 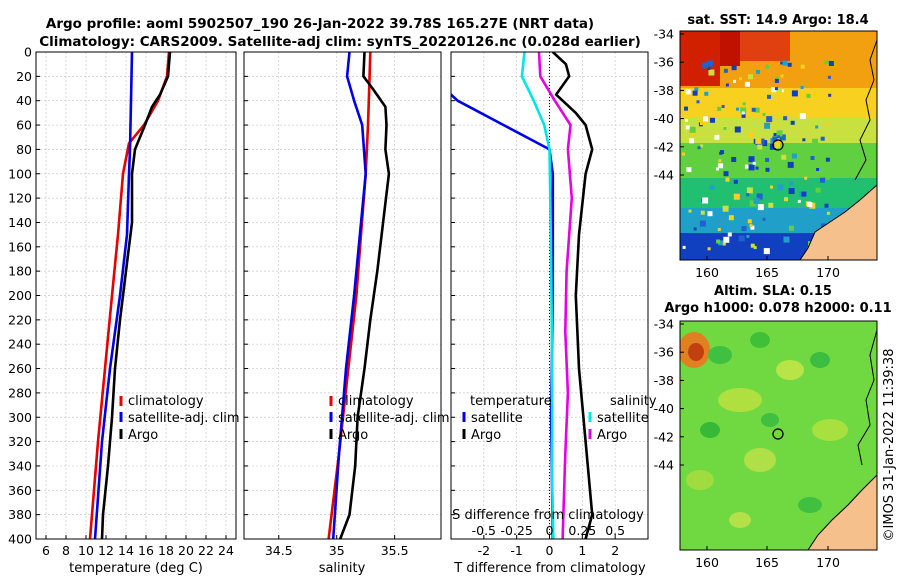 I want to click on y-tick-label: 140, so click(x=20, y=222).